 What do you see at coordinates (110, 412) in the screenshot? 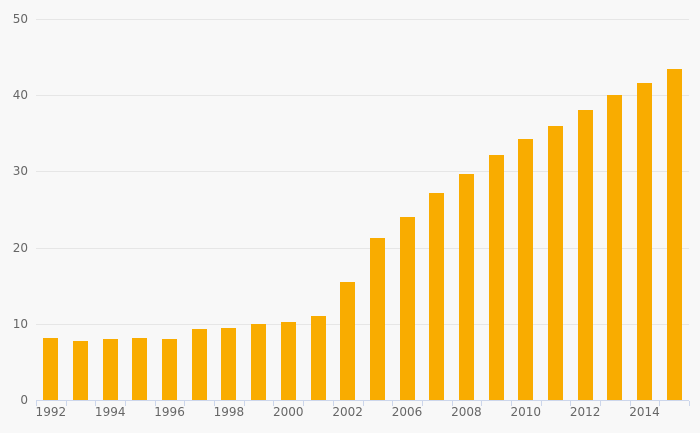
I see `x-axis-label: 1994` at bounding box center [110, 412].